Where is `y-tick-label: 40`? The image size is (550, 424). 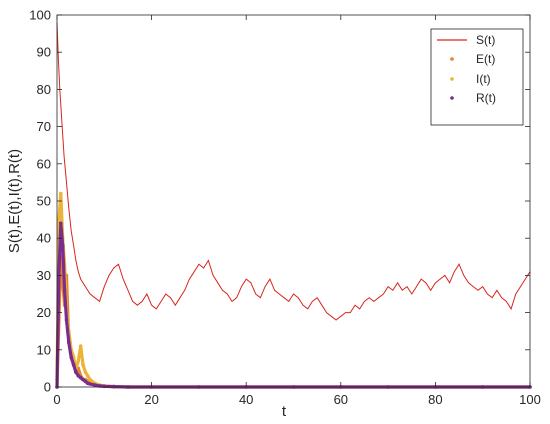 y-tick-label: 40 is located at coordinates (44, 238).